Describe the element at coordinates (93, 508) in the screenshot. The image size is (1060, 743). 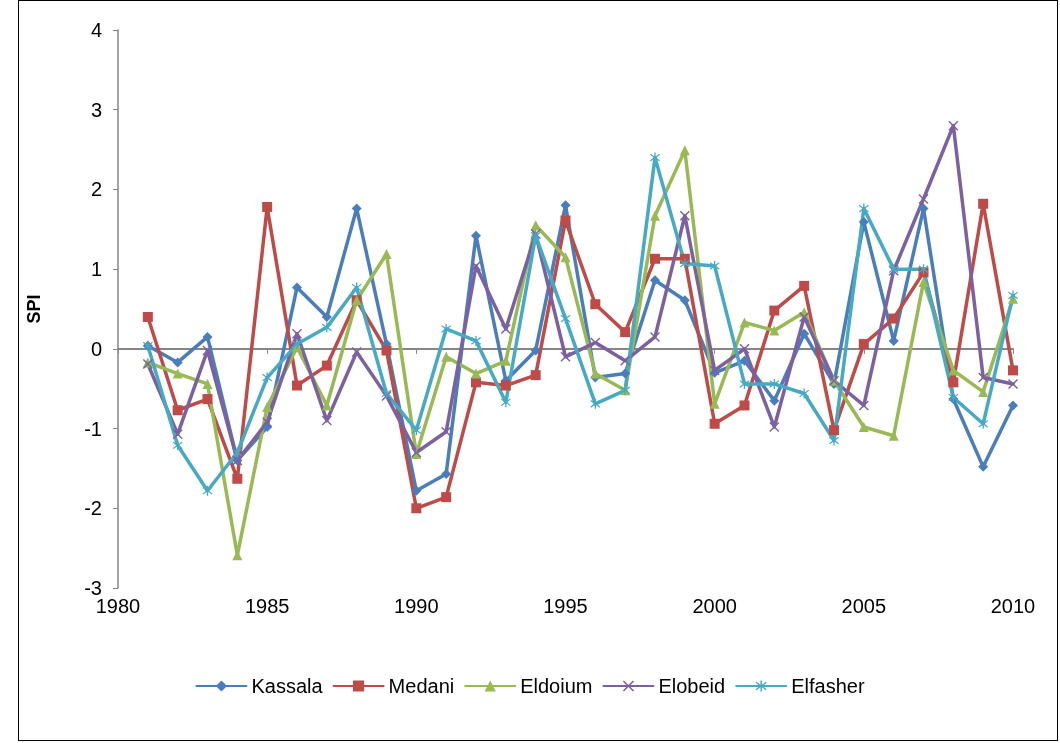
I see `y-tick-label: -2` at that location.